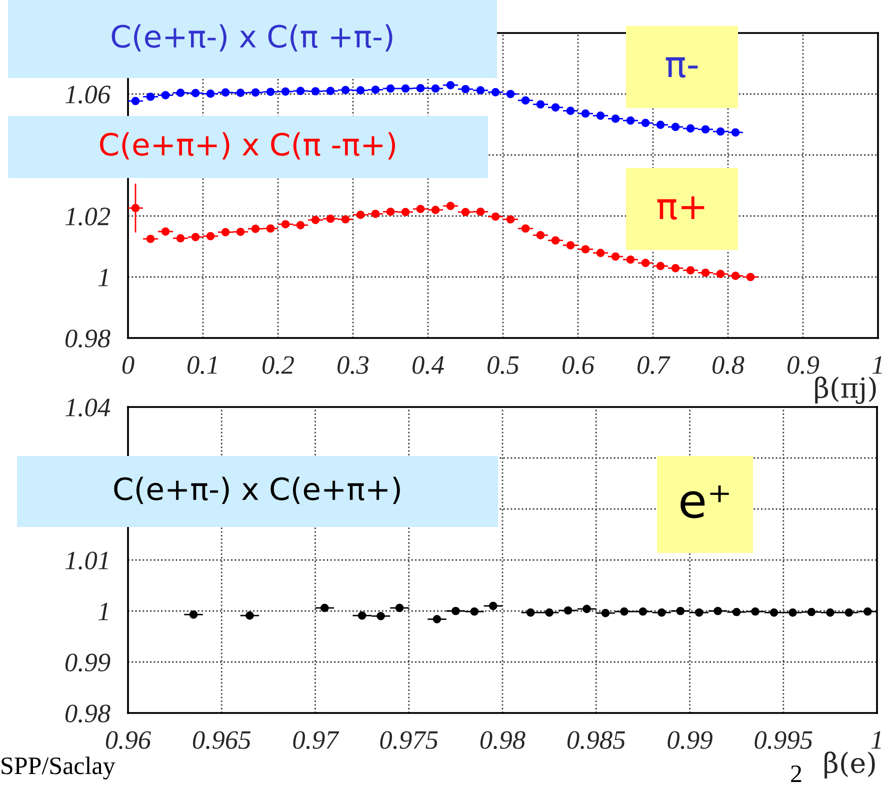 The width and height of the screenshot is (884, 788). What do you see at coordinates (409, 740) in the screenshot?
I see `x-tick-label: 0.975` at bounding box center [409, 740].